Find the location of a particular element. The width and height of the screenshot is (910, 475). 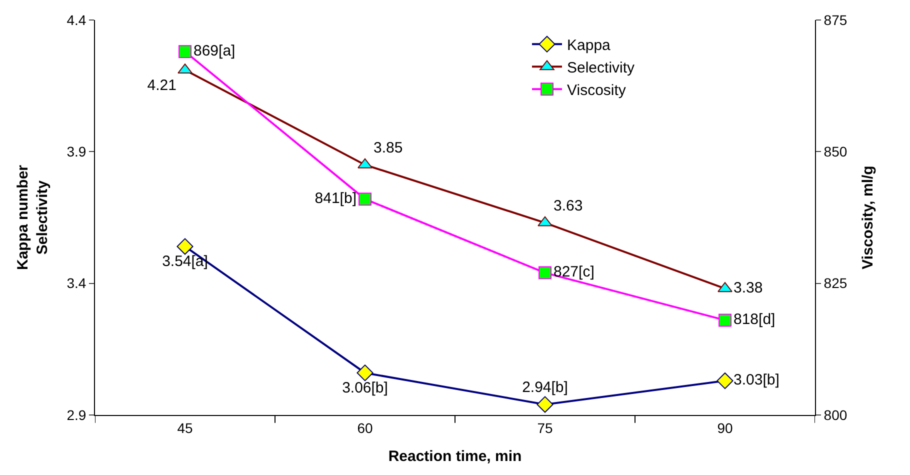

y-tick-label: 3.4 is located at coordinates (76, 283).